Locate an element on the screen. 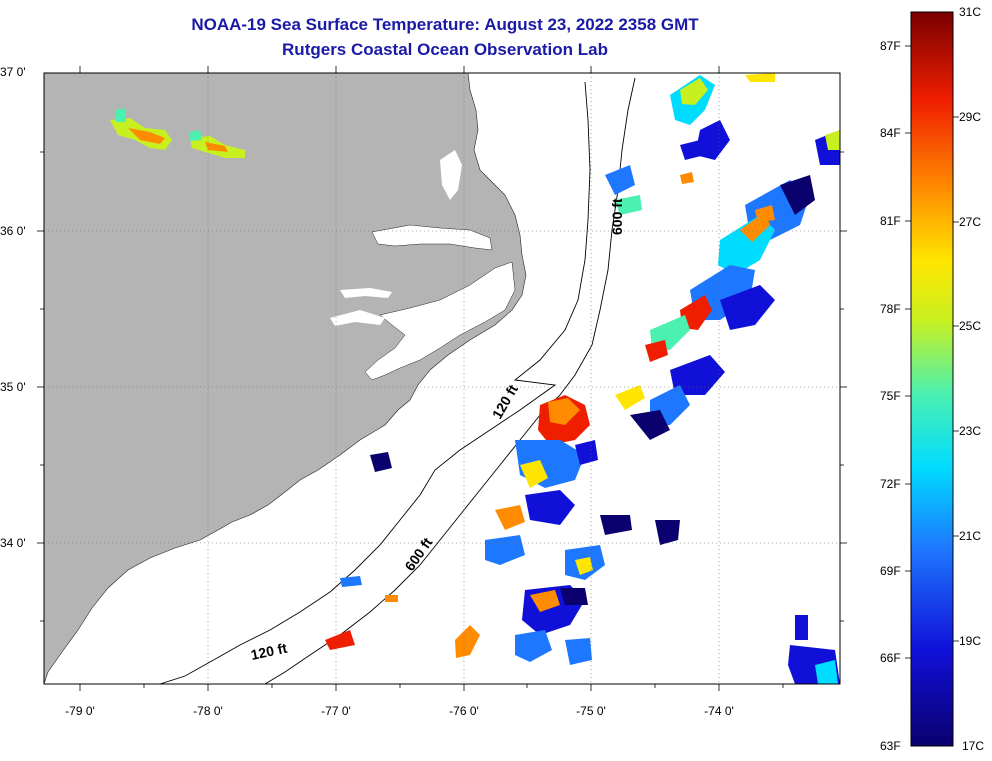 The height and width of the screenshot is (761, 992). colorbar-label-23c: 23C is located at coordinates (970, 431).